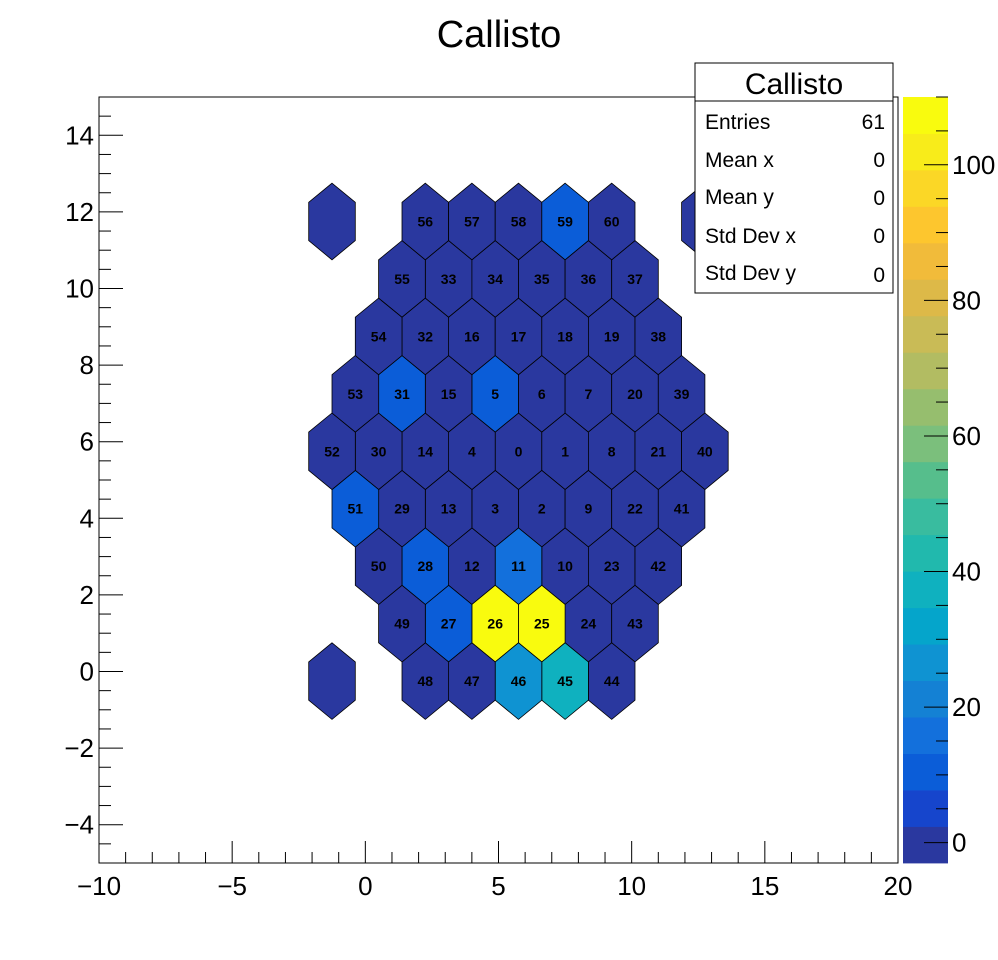 The image size is (998, 960). Describe the element at coordinates (794, 84) in the screenshot. I see `stats-title: Callisto` at that location.